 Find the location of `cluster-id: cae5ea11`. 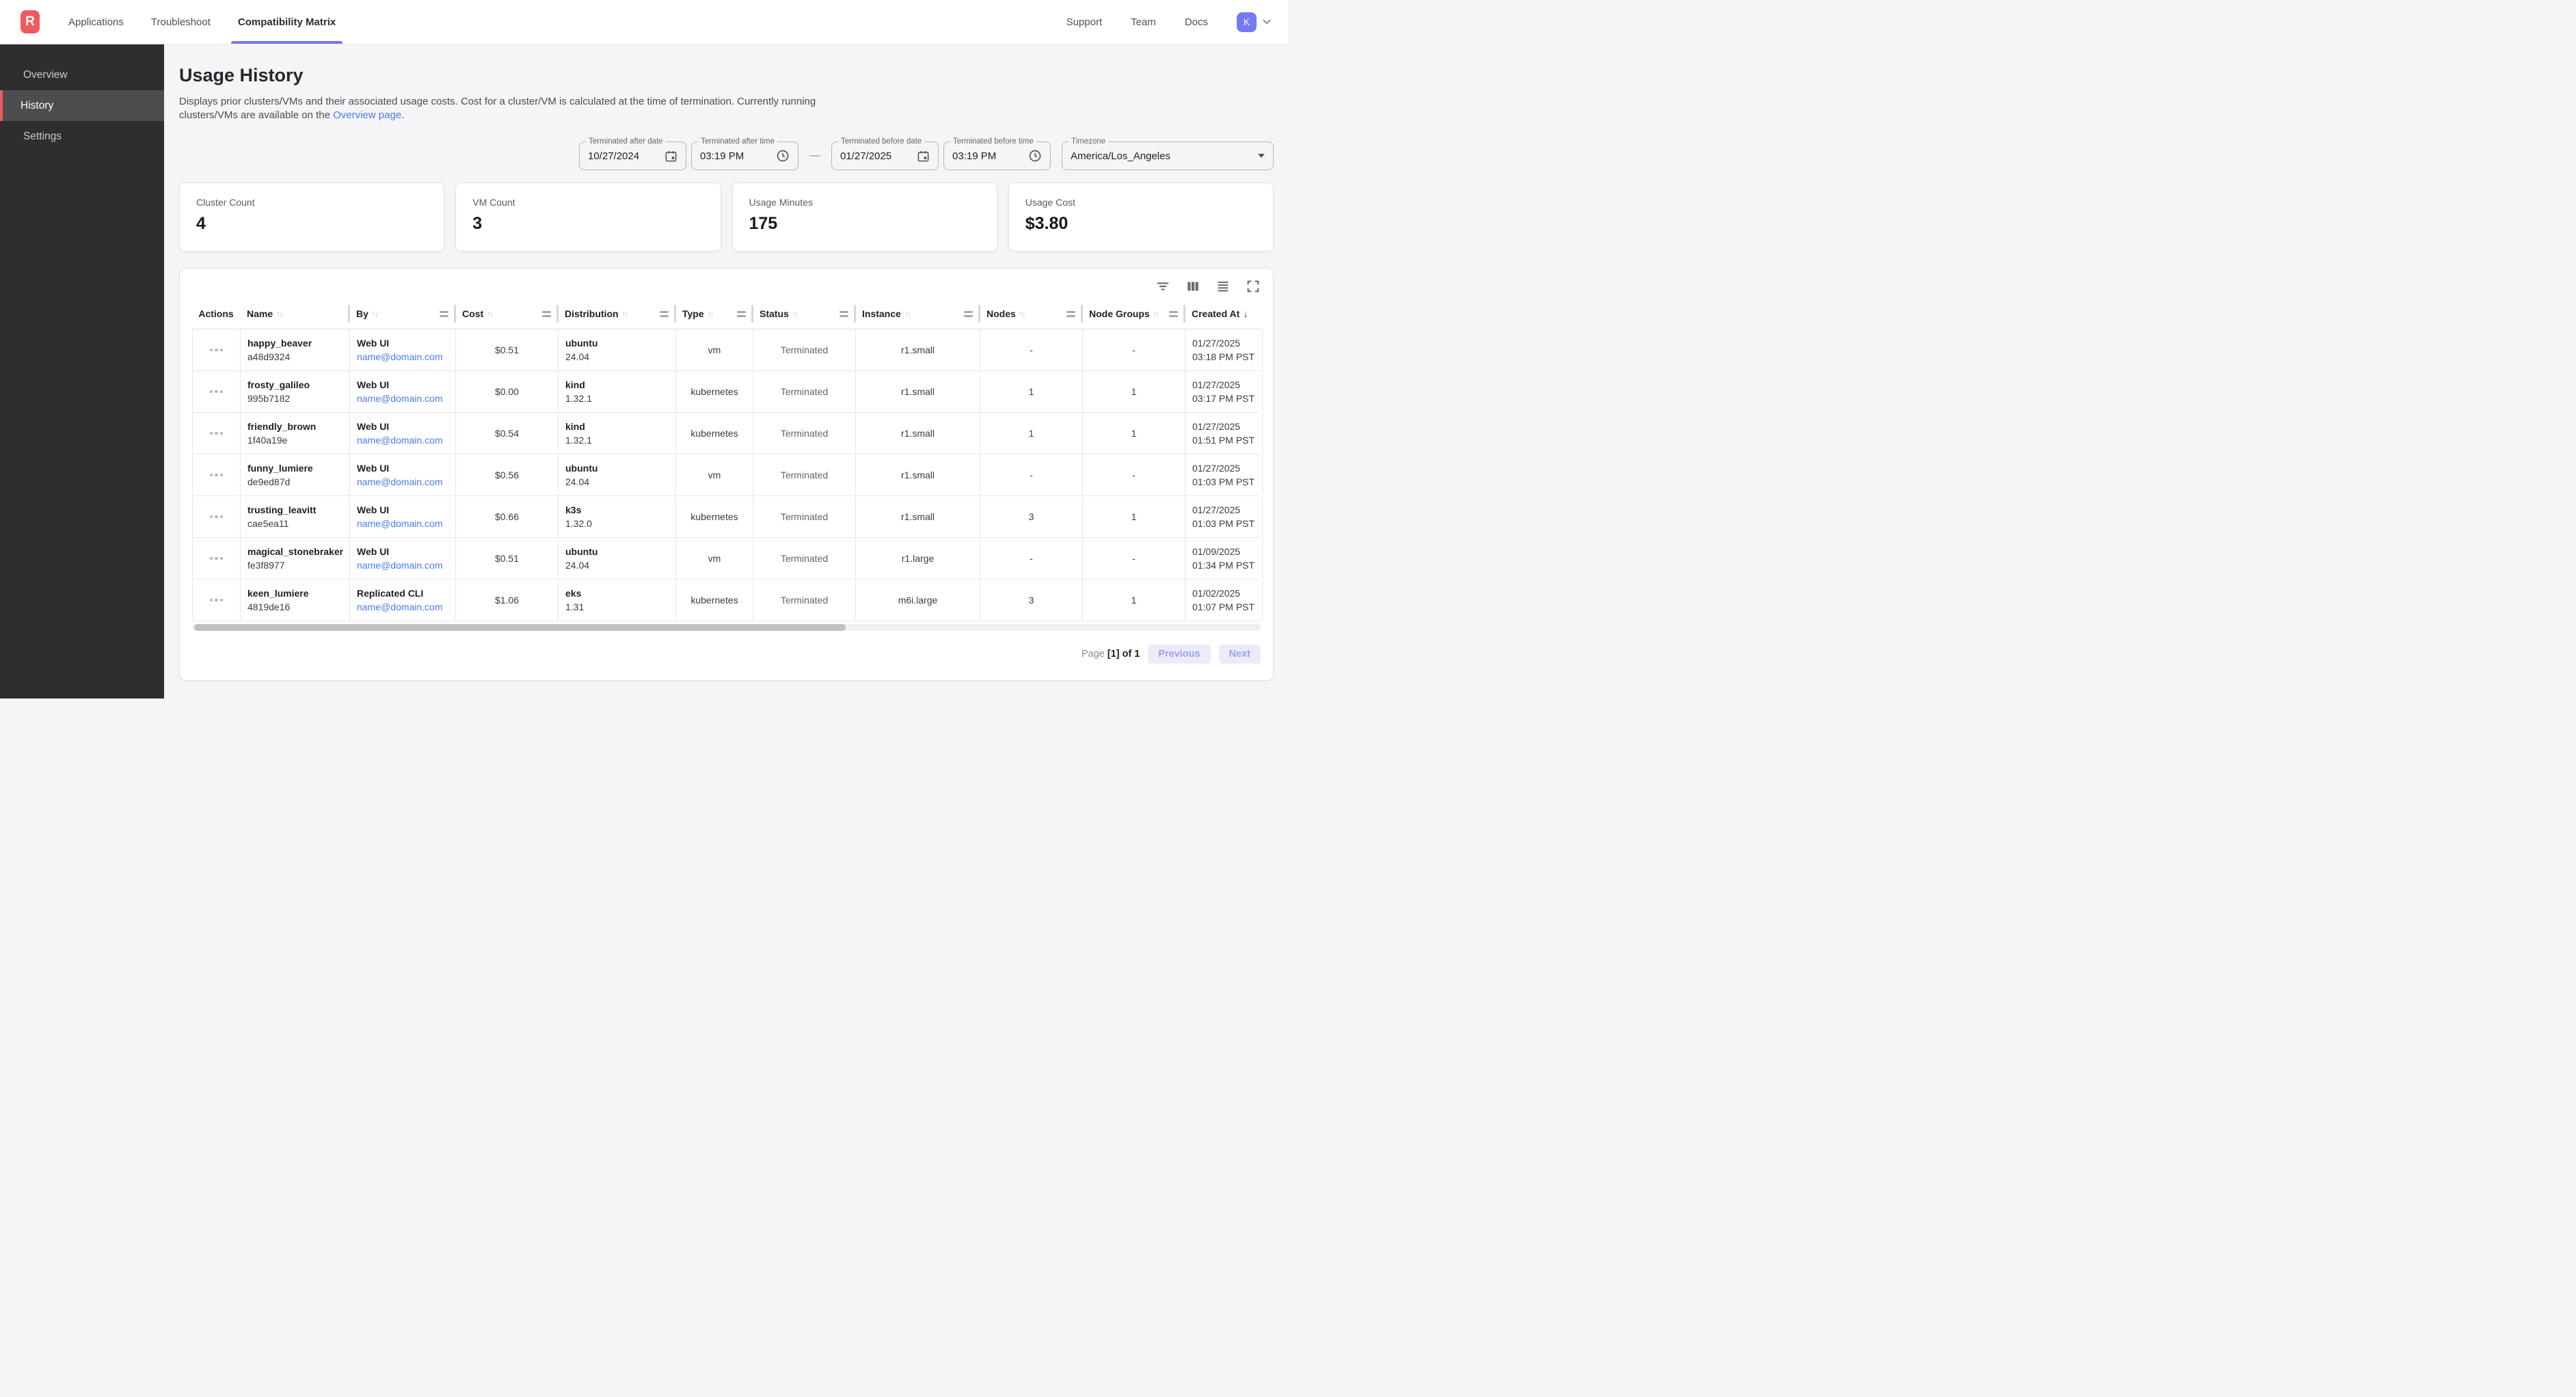

cluster-id: cae5ea11 is located at coordinates (268, 523).